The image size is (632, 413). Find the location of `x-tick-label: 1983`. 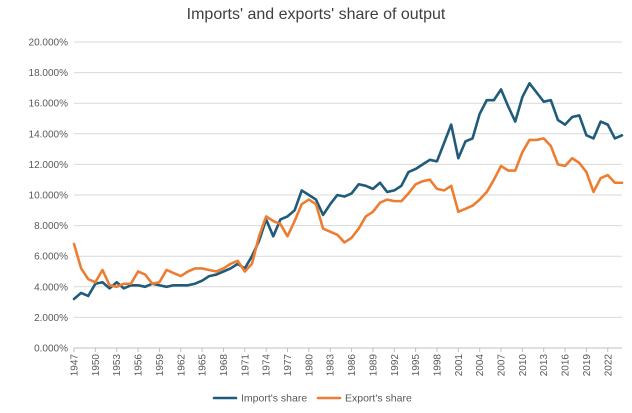

x-tick-label: 1983 is located at coordinates (331, 365).